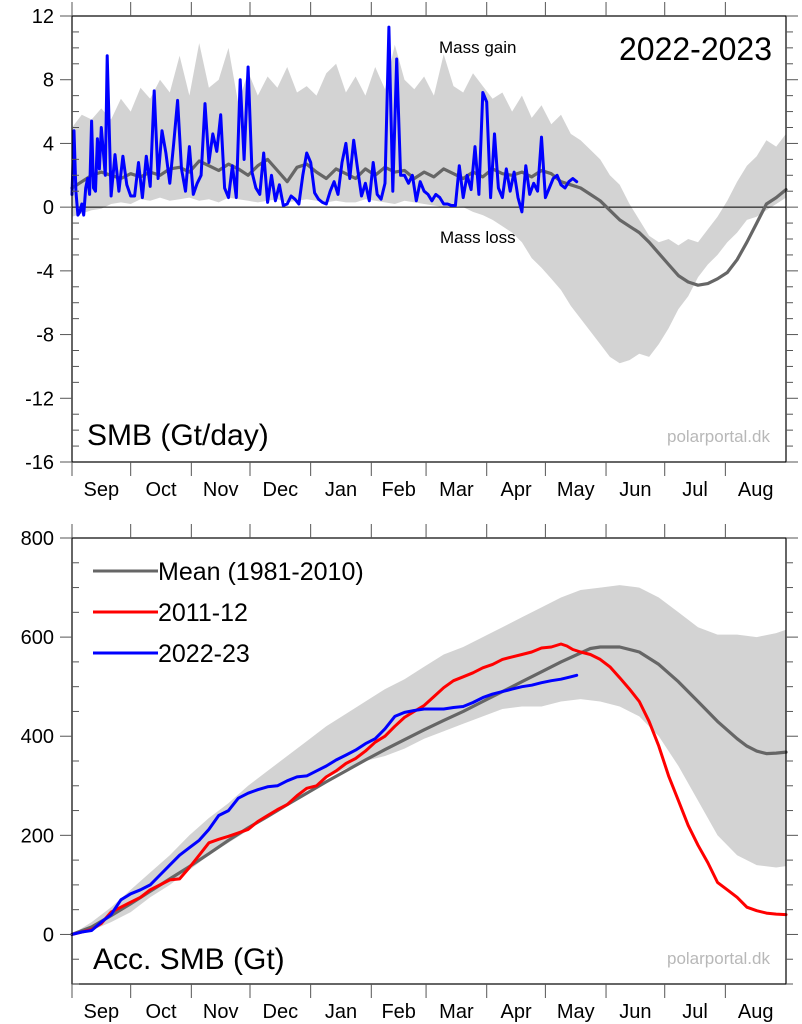 This screenshot has height=1024, width=802. What do you see at coordinates (48, 81) in the screenshot?
I see `y-tick-label: 8` at bounding box center [48, 81].